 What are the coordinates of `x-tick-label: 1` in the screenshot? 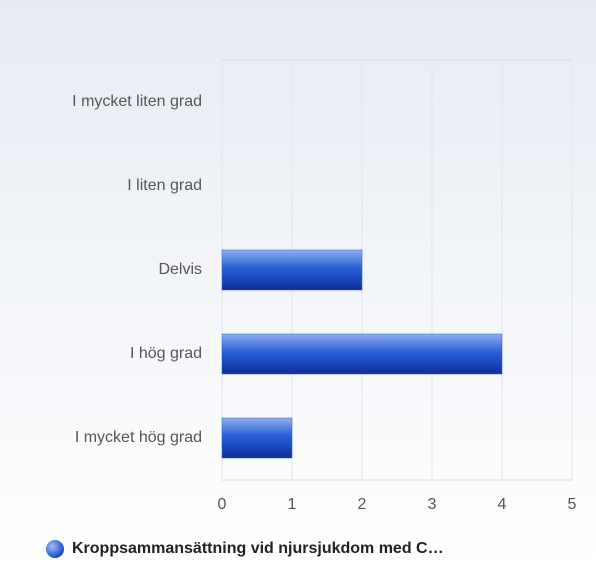 It's located at (292, 504).